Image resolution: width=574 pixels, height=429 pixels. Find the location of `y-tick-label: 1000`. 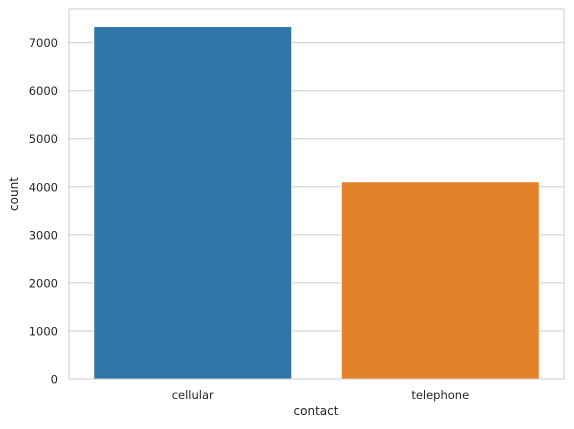

y-tick-label: 1000 is located at coordinates (43, 331).